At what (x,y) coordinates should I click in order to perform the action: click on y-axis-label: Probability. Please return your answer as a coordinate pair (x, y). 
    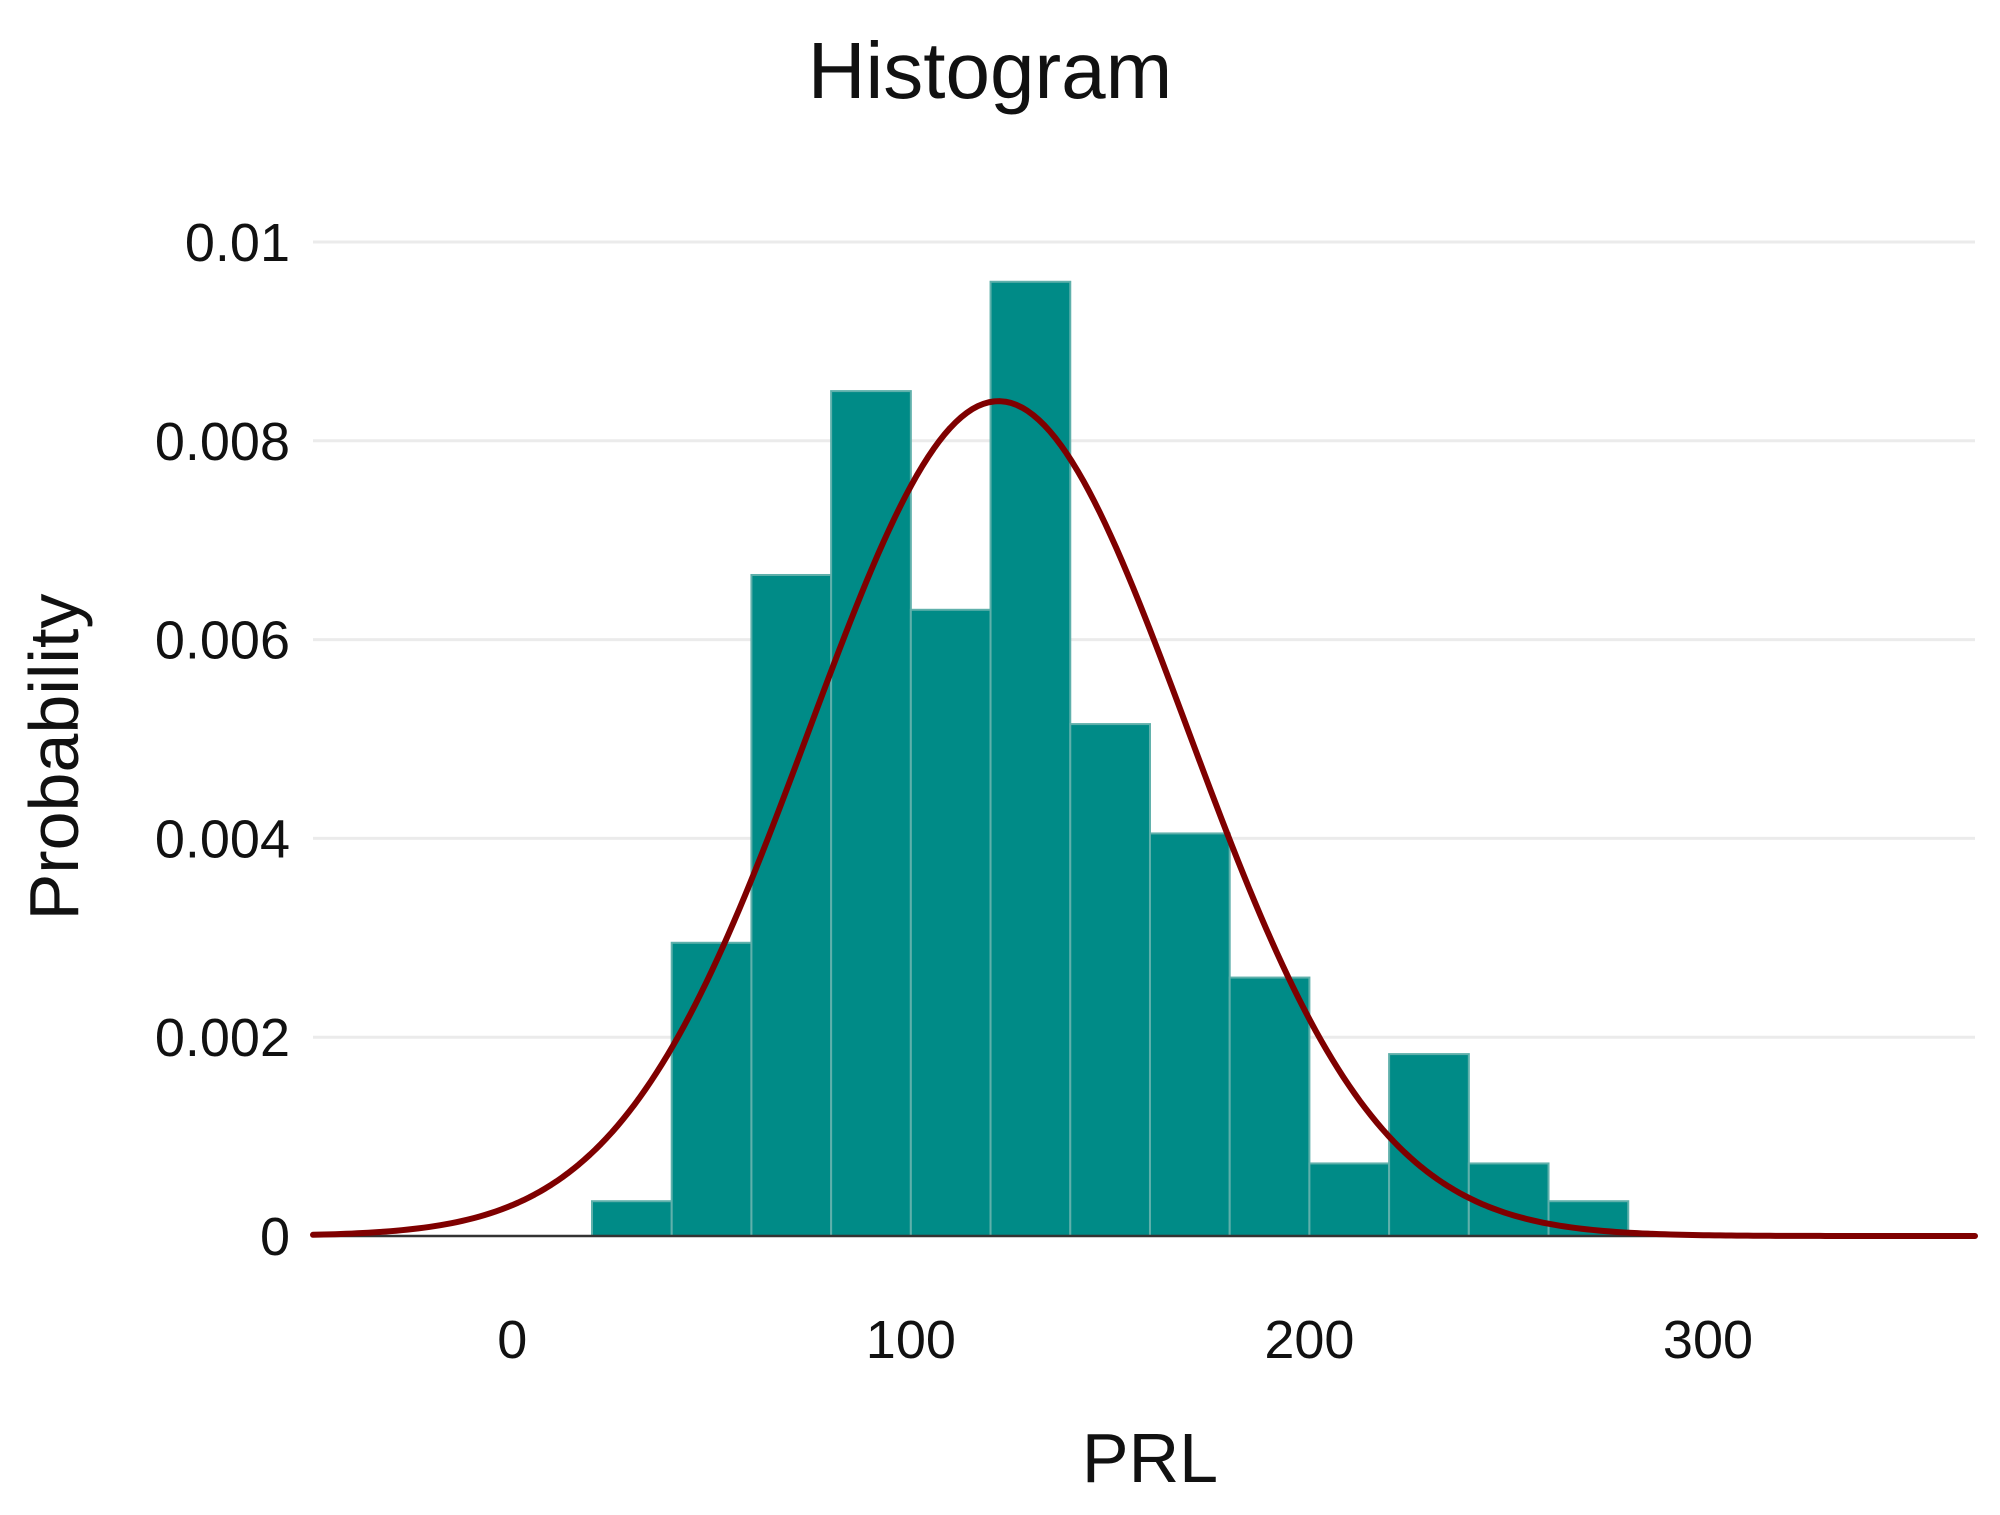
    Looking at the image, I should click on (54, 757).